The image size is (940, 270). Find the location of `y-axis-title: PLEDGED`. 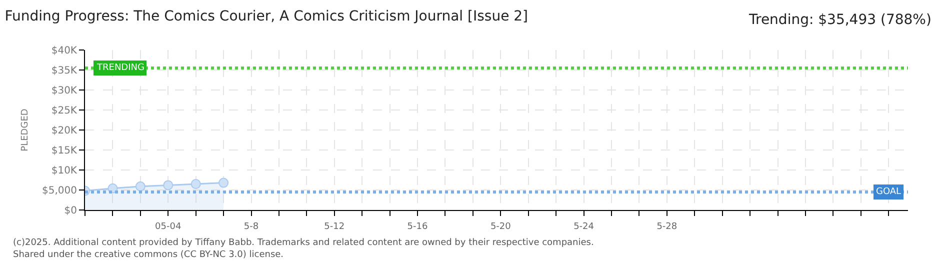

y-axis-title: PLEDGED is located at coordinates (25, 130).